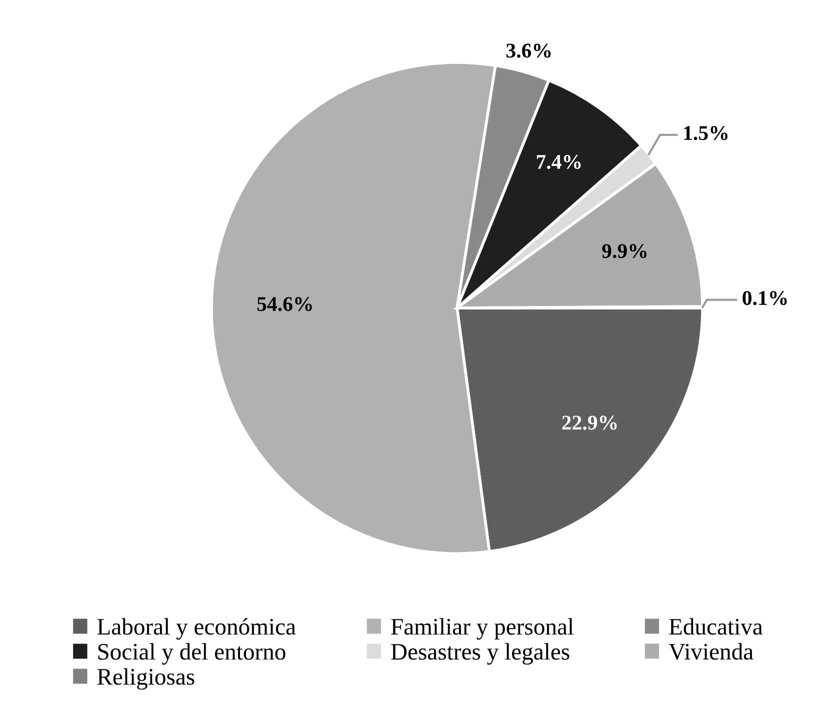 The width and height of the screenshot is (836, 718). Describe the element at coordinates (480, 654) in the screenshot. I see `legend-label: Desastres y legales` at that location.